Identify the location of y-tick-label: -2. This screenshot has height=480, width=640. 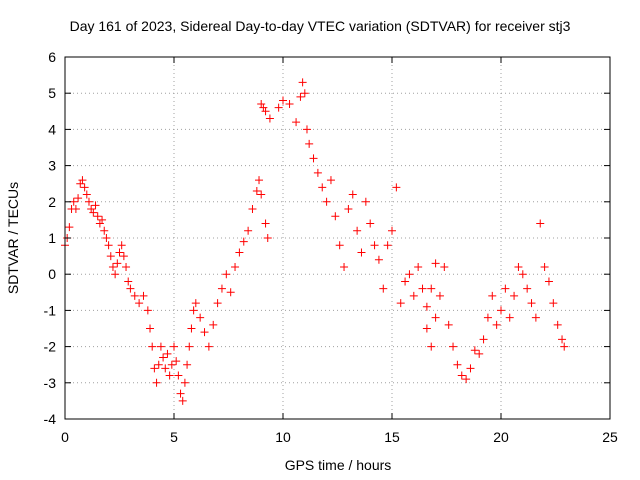
(50, 347).